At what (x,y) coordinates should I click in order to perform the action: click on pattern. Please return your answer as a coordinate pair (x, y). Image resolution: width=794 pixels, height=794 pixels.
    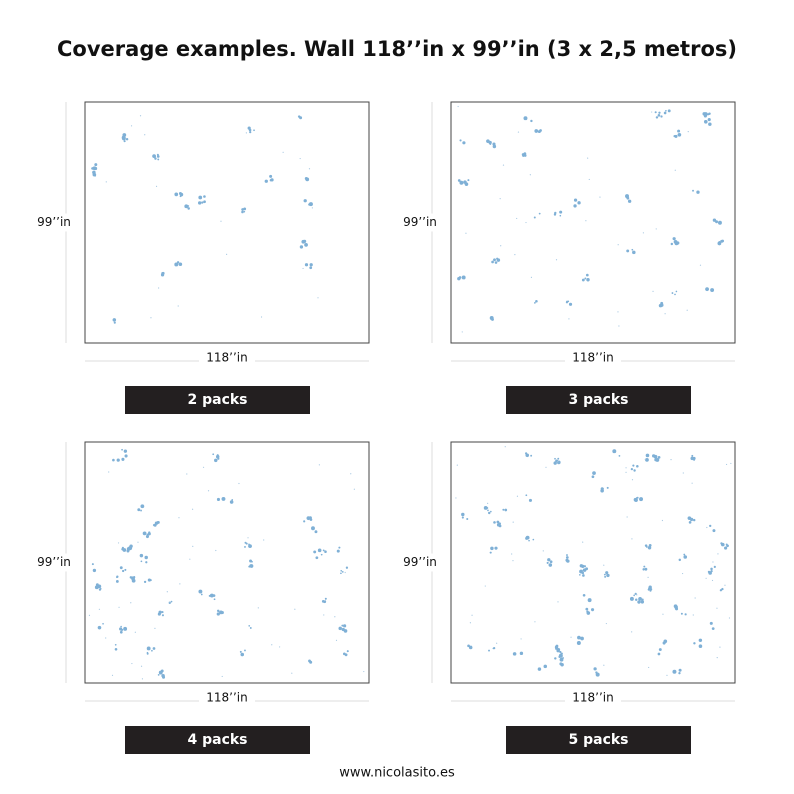
    Looking at the image, I should click on (226, 564).